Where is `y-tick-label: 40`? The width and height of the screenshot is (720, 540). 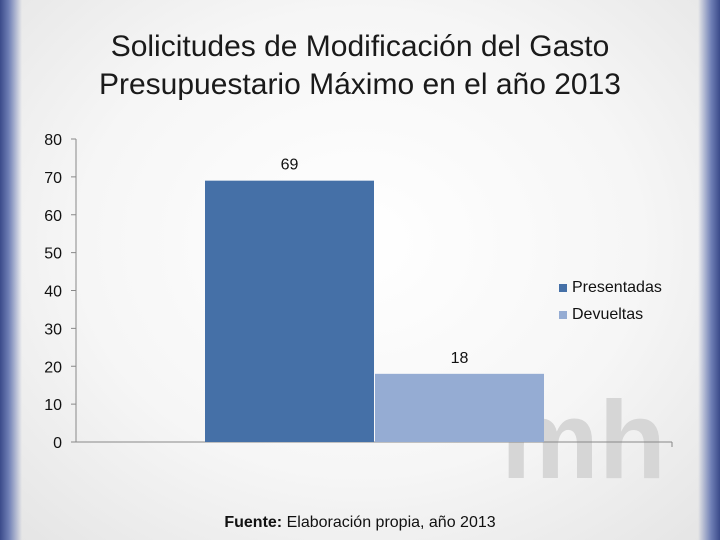 y-tick-label: 40 is located at coordinates (53, 292).